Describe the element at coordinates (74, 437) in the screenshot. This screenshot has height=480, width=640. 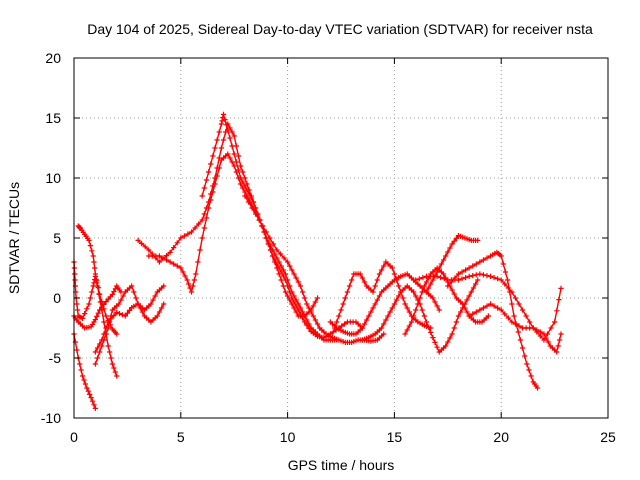
I see `x-tick-label: 0` at that location.